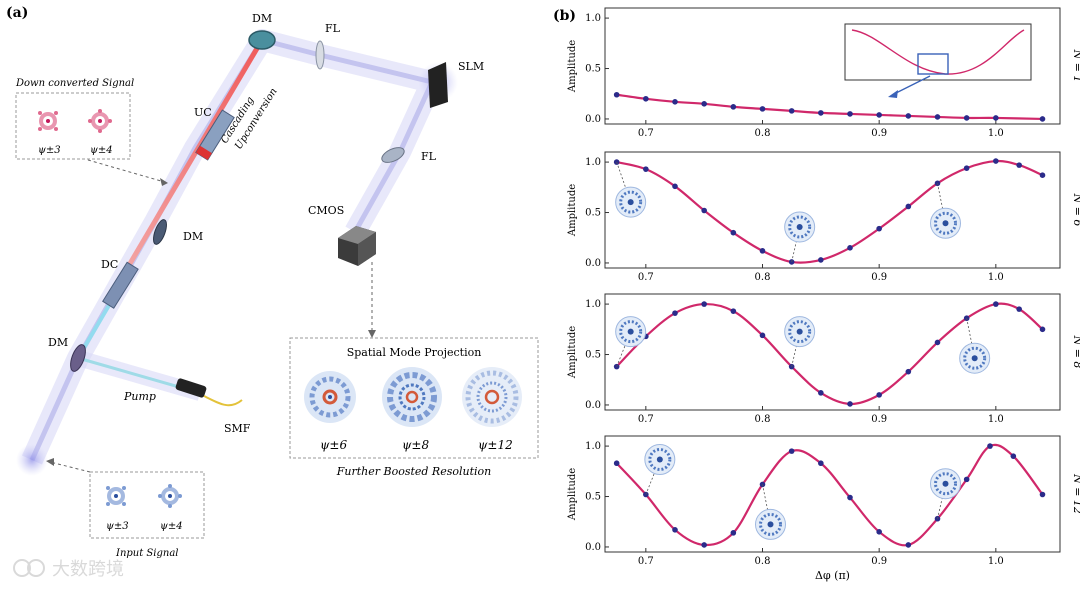 This screenshot has width=1080, height=589. What do you see at coordinates (495, 445) in the screenshot?
I see `projection-mode-label: ψ±12` at bounding box center [495, 445].